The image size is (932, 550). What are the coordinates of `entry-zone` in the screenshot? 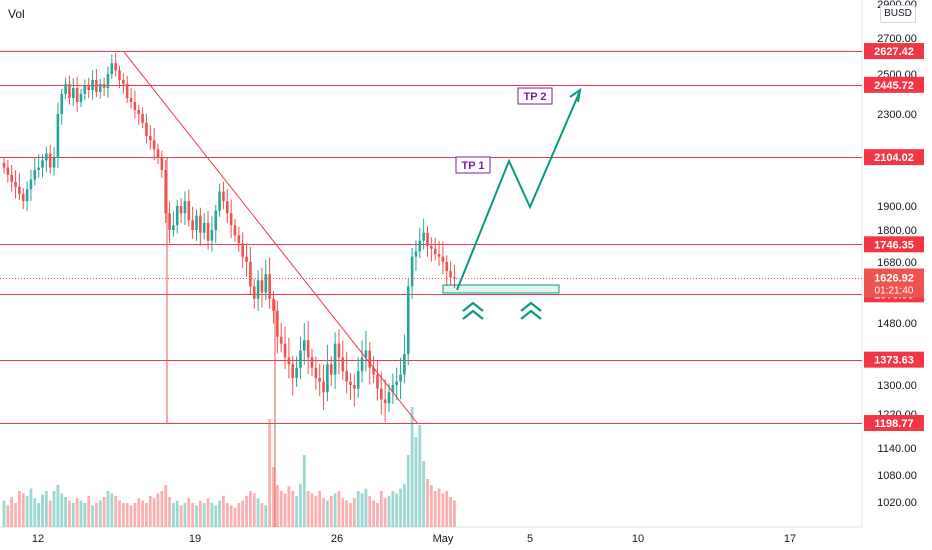 It's located at (501, 289).